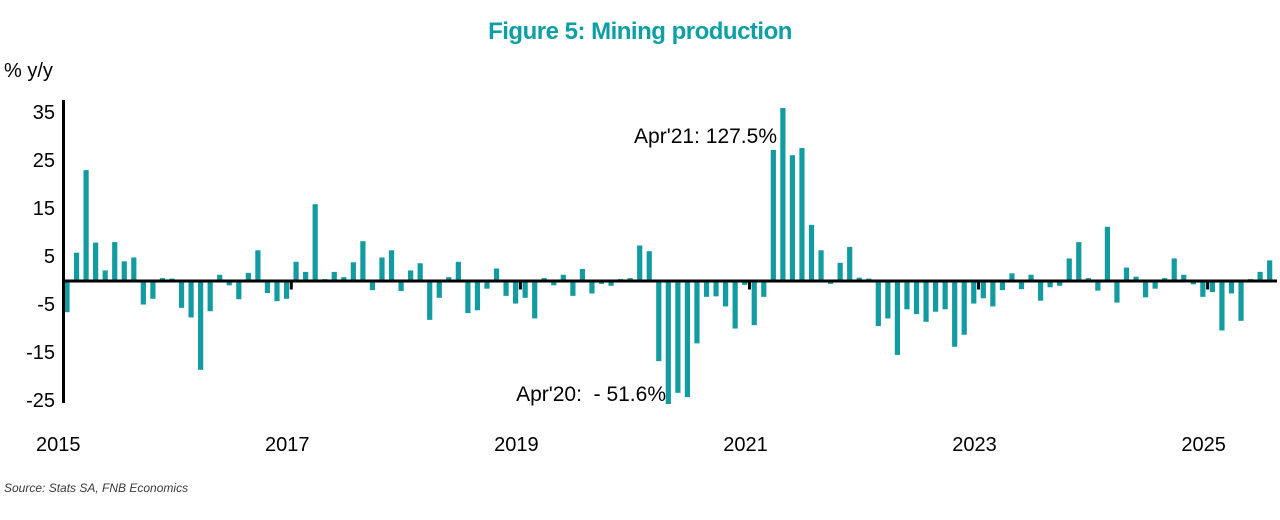 The height and width of the screenshot is (520, 1280). Describe the element at coordinates (58, 445) in the screenshot. I see `x-tick-label: 2015` at that location.